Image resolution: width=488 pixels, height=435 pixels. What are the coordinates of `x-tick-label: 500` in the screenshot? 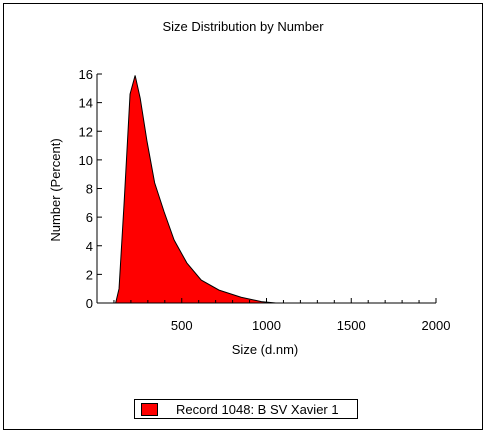 It's located at (182, 325).